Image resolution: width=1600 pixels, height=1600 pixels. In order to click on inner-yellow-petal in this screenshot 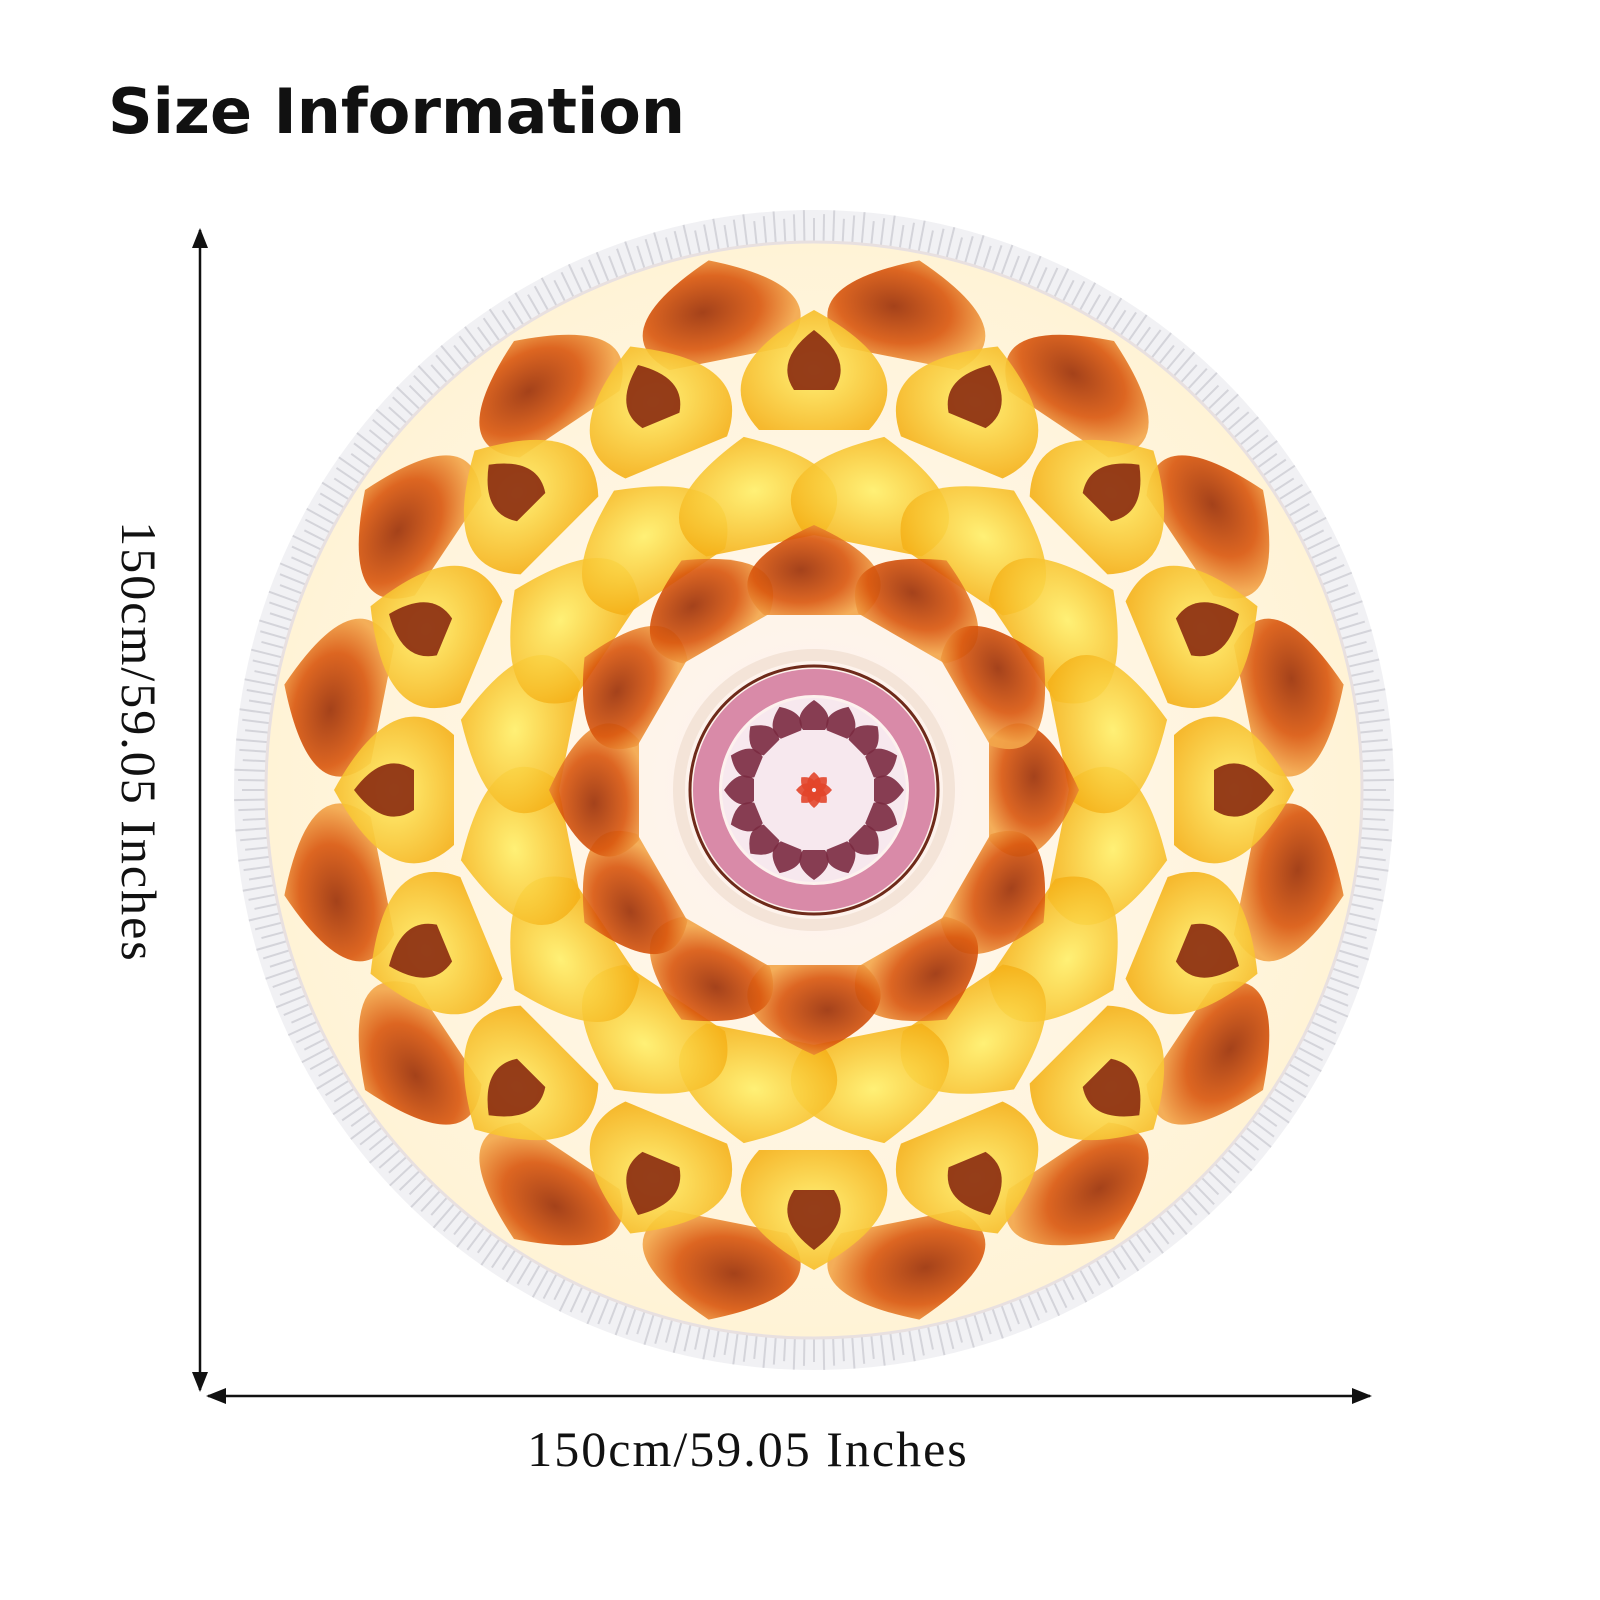, I will do `click(758, 496)`.